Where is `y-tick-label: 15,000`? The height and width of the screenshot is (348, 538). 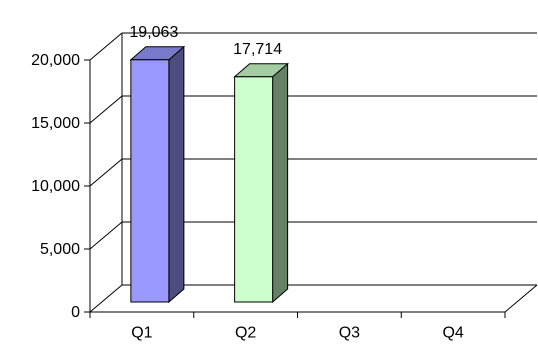
y-tick-label: 15,000 is located at coordinates (55, 123).